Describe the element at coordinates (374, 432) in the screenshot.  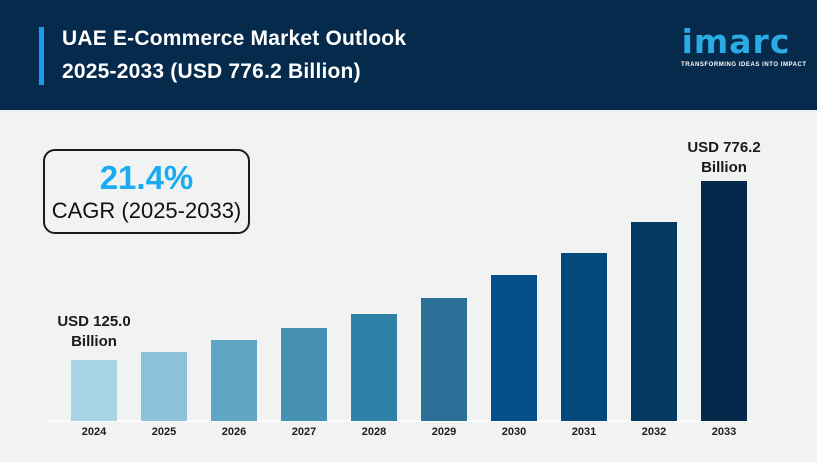
I see `x-tick-label-2028: 2028` at that location.